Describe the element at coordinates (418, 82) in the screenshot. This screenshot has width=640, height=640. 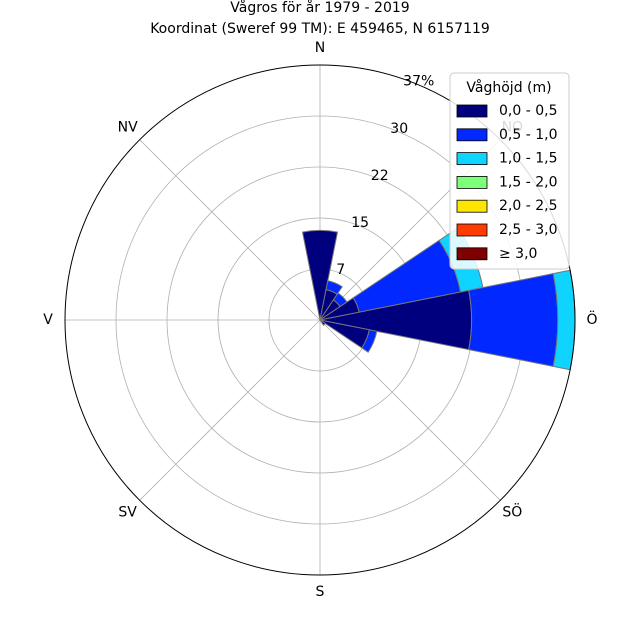
I see `ring-tick-label: 37%` at that location.